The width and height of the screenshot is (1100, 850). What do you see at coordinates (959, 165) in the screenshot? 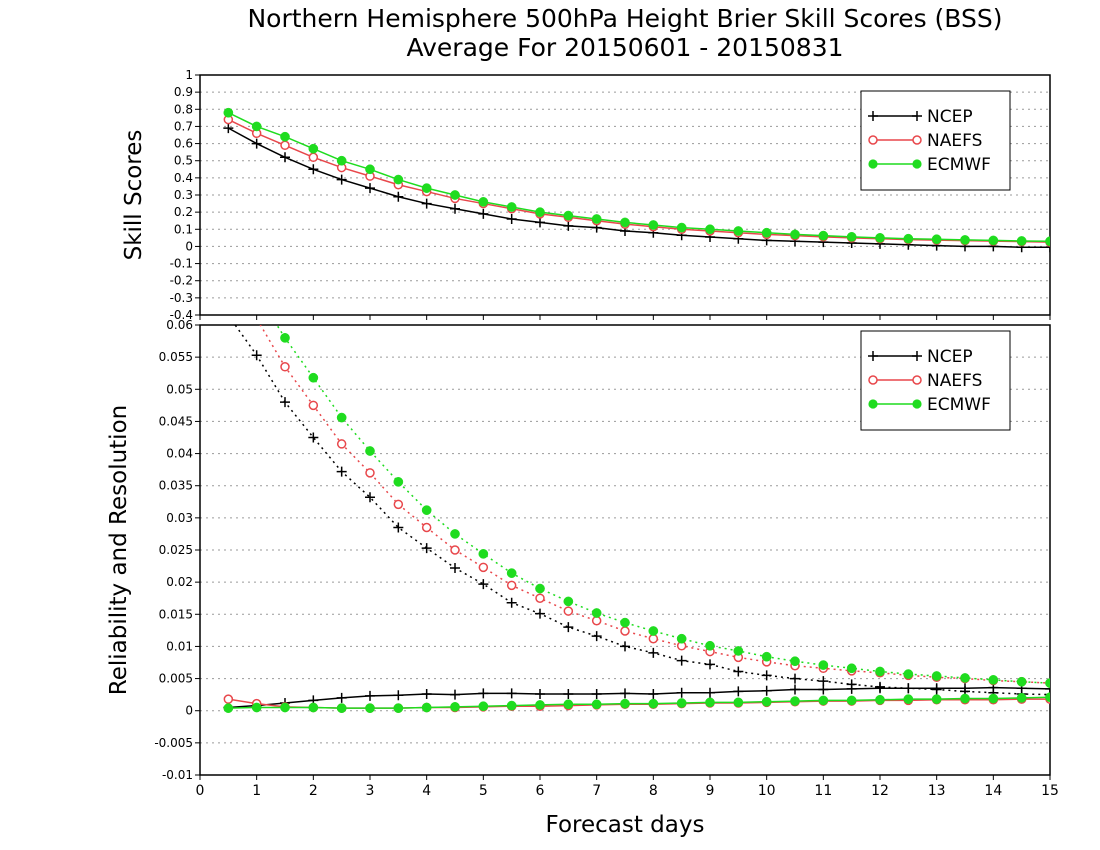
I see `skill-legend-ecmwf-label: ECMWF` at bounding box center [959, 165].